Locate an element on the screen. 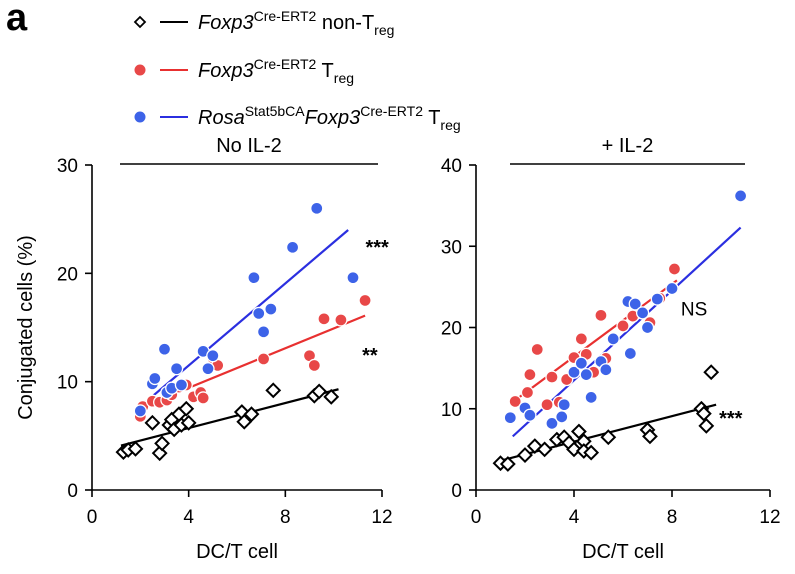 This screenshot has width=795, height=574. fit-line-stat5 is located at coordinates (244, 318).